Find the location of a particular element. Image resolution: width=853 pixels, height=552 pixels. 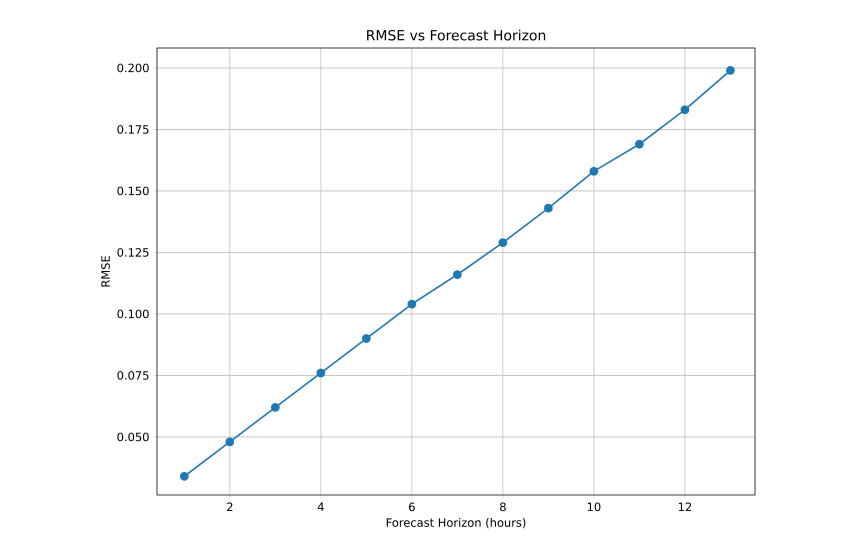

x-tick-label: 2 is located at coordinates (229, 507).